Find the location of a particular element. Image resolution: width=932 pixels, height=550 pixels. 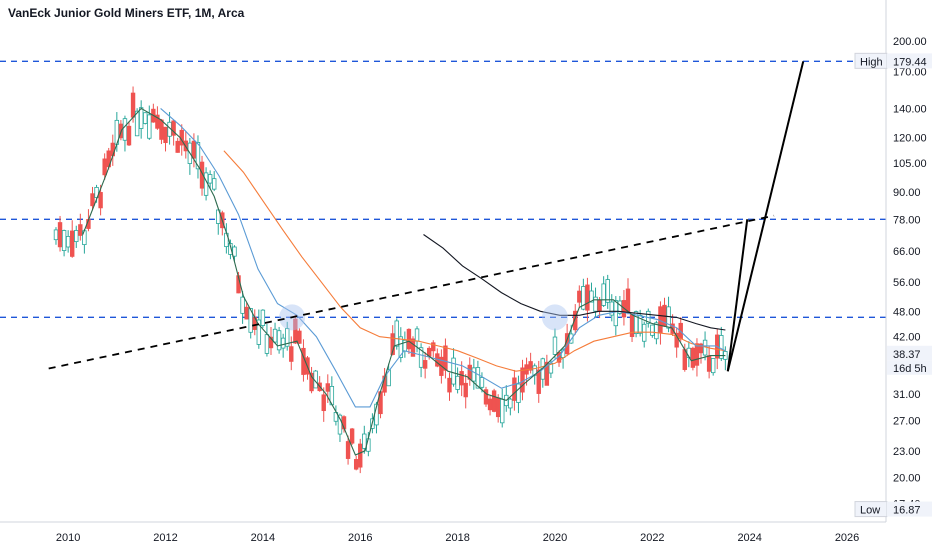

price-tag-label: High is located at coordinates (871, 62).